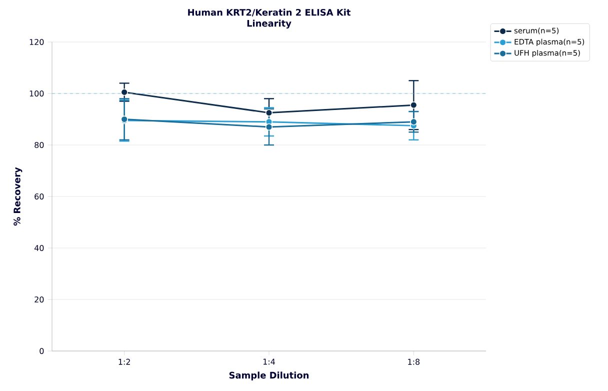  I want to click on x-axis-title: Sample Dilution, so click(269, 376).